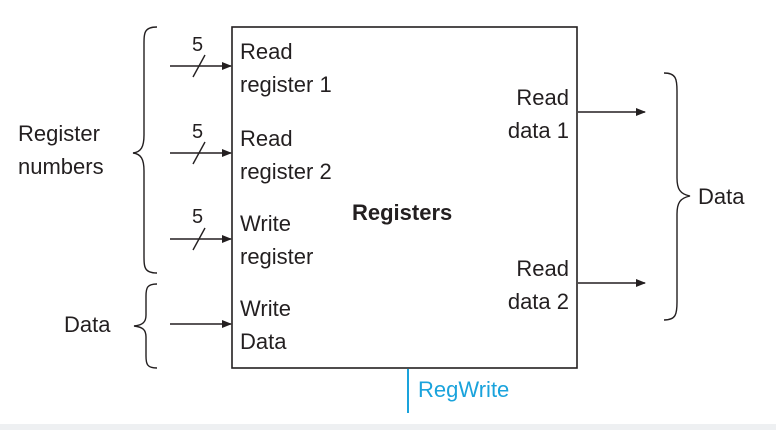 Image resolution: width=776 pixels, height=430 pixels. I want to click on read-data-1-port: Read data 1, so click(519, 114).